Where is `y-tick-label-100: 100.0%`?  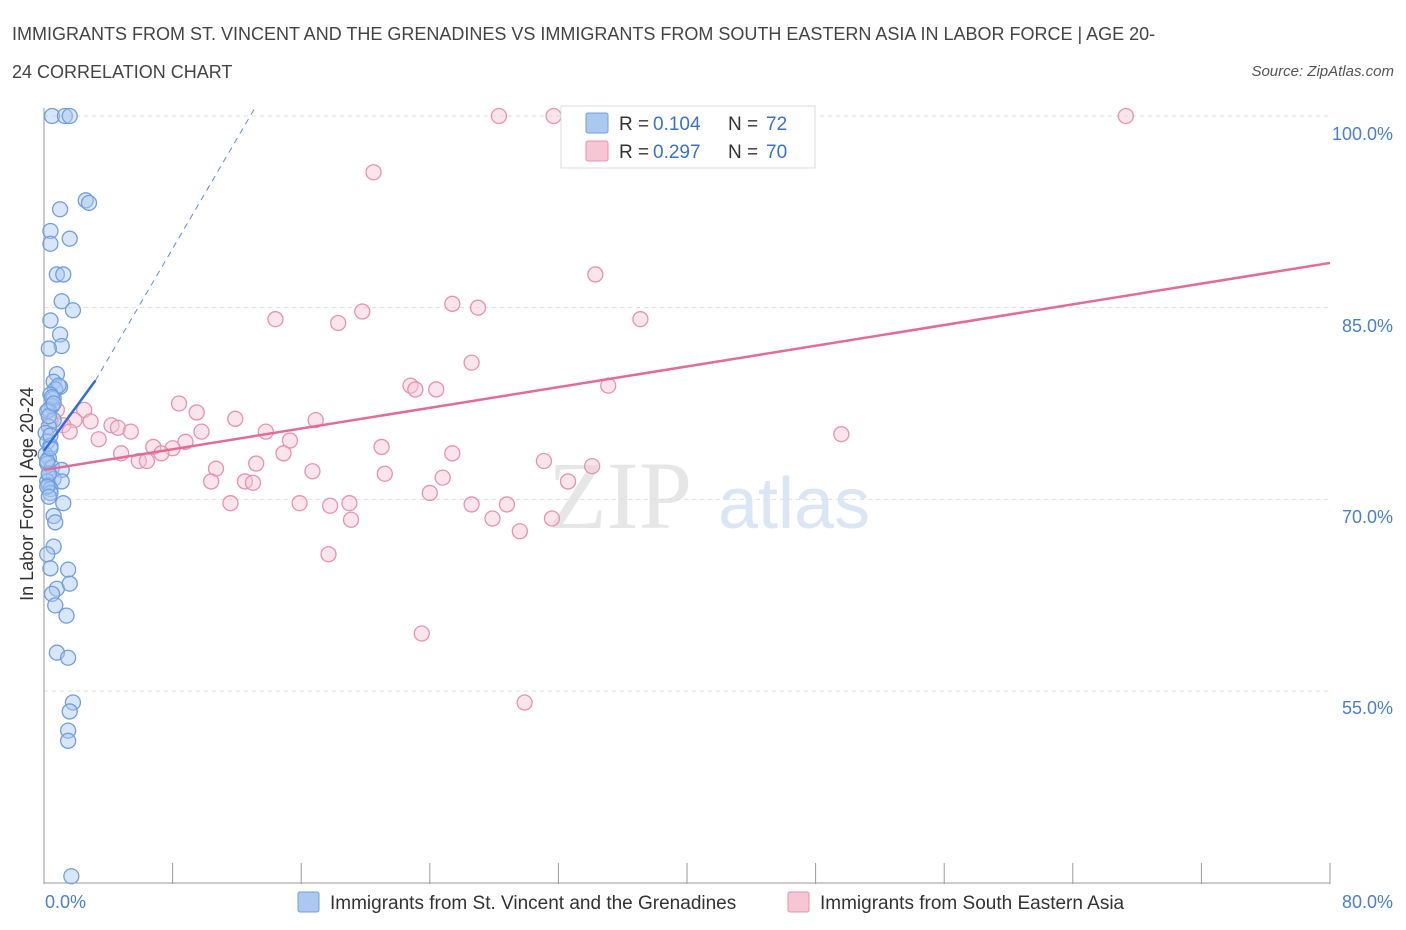 y-tick-label-100: 100.0% is located at coordinates (1362, 134).